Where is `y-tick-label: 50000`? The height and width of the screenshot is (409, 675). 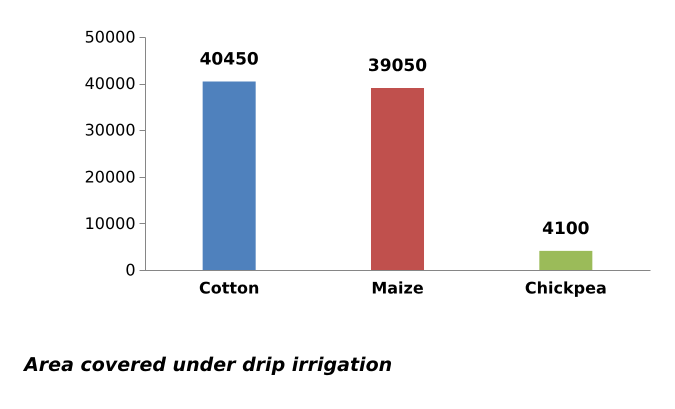
y-tick-label: 50000 is located at coordinates (110, 37).